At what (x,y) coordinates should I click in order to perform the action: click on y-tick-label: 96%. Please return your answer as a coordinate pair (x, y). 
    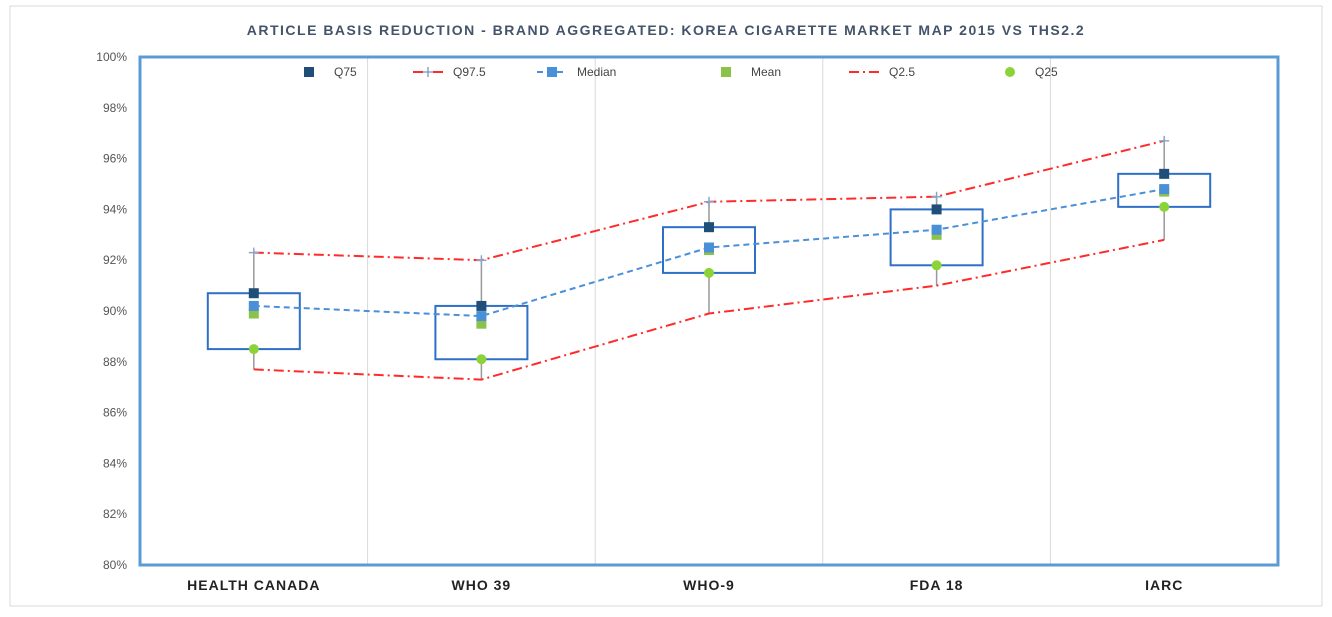
    Looking at the image, I should click on (115, 159).